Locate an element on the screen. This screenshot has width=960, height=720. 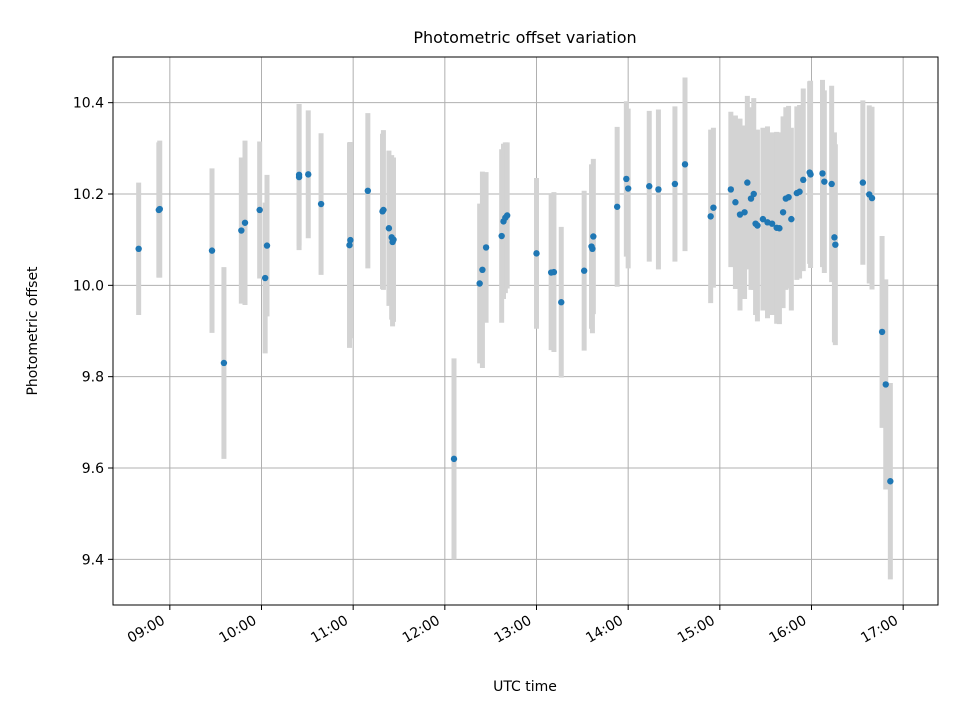
y-tick-label: 9.6 is located at coordinates (93, 469).